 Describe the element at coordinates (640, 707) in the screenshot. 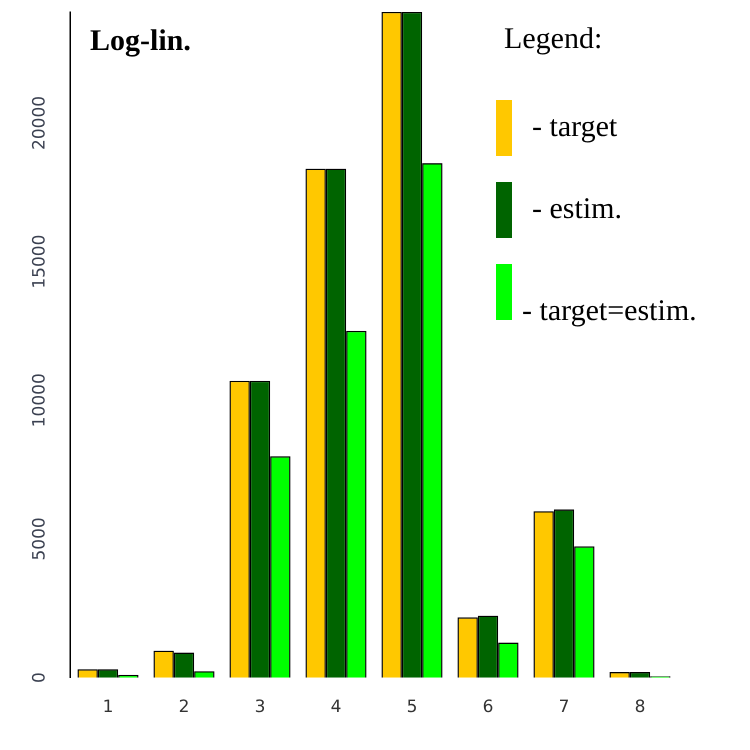

I see `x-tick-label: 8` at that location.